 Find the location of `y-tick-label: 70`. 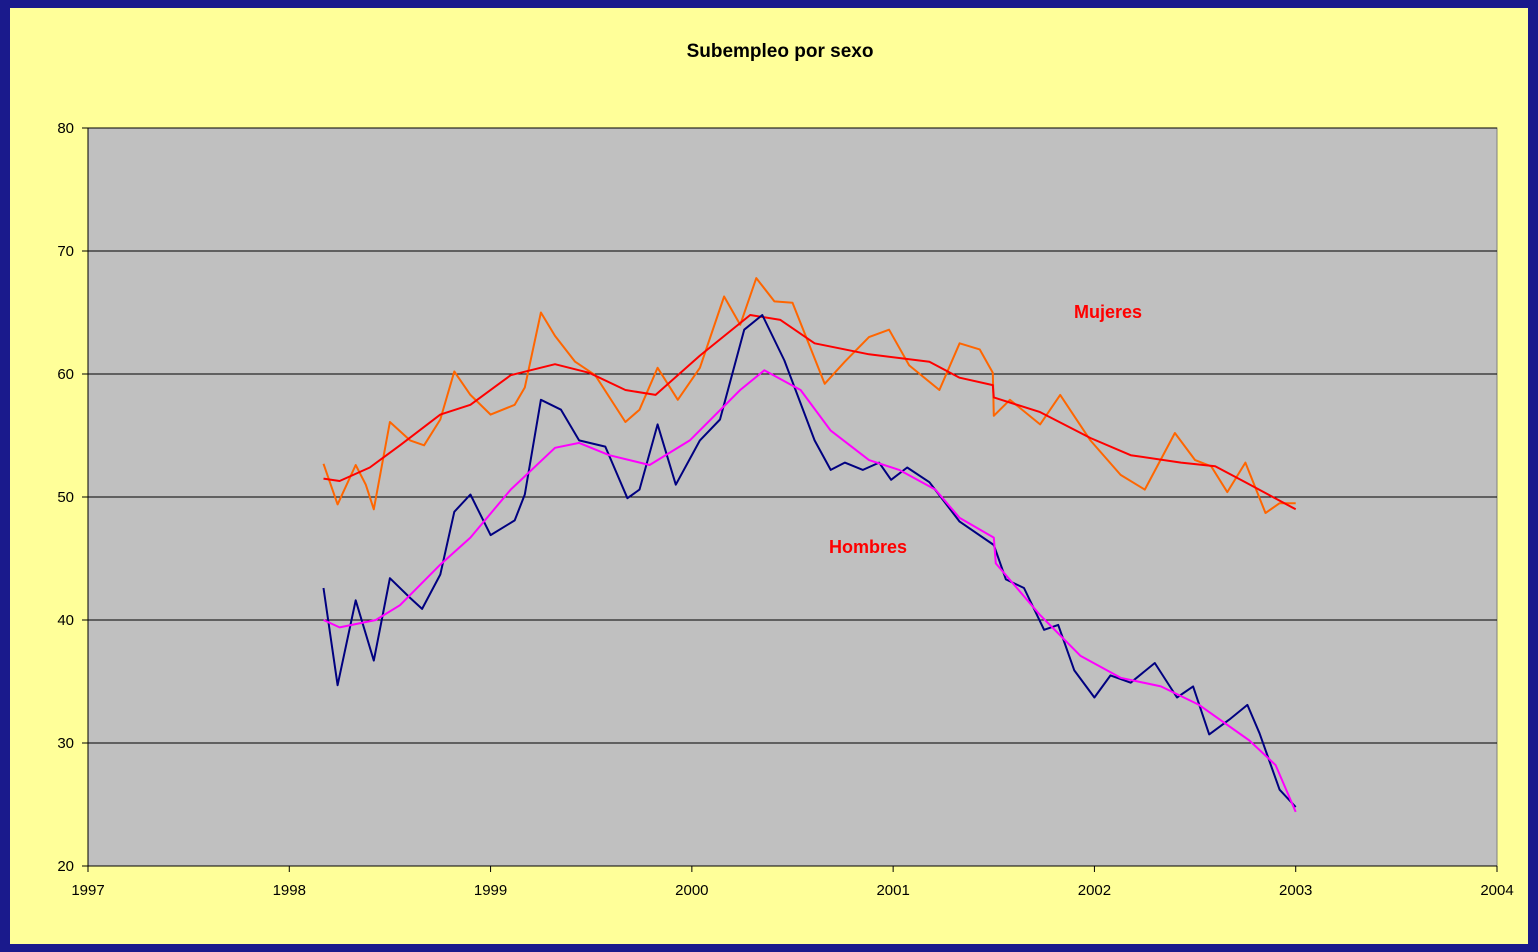

y-tick-label: 70 is located at coordinates (65, 251).